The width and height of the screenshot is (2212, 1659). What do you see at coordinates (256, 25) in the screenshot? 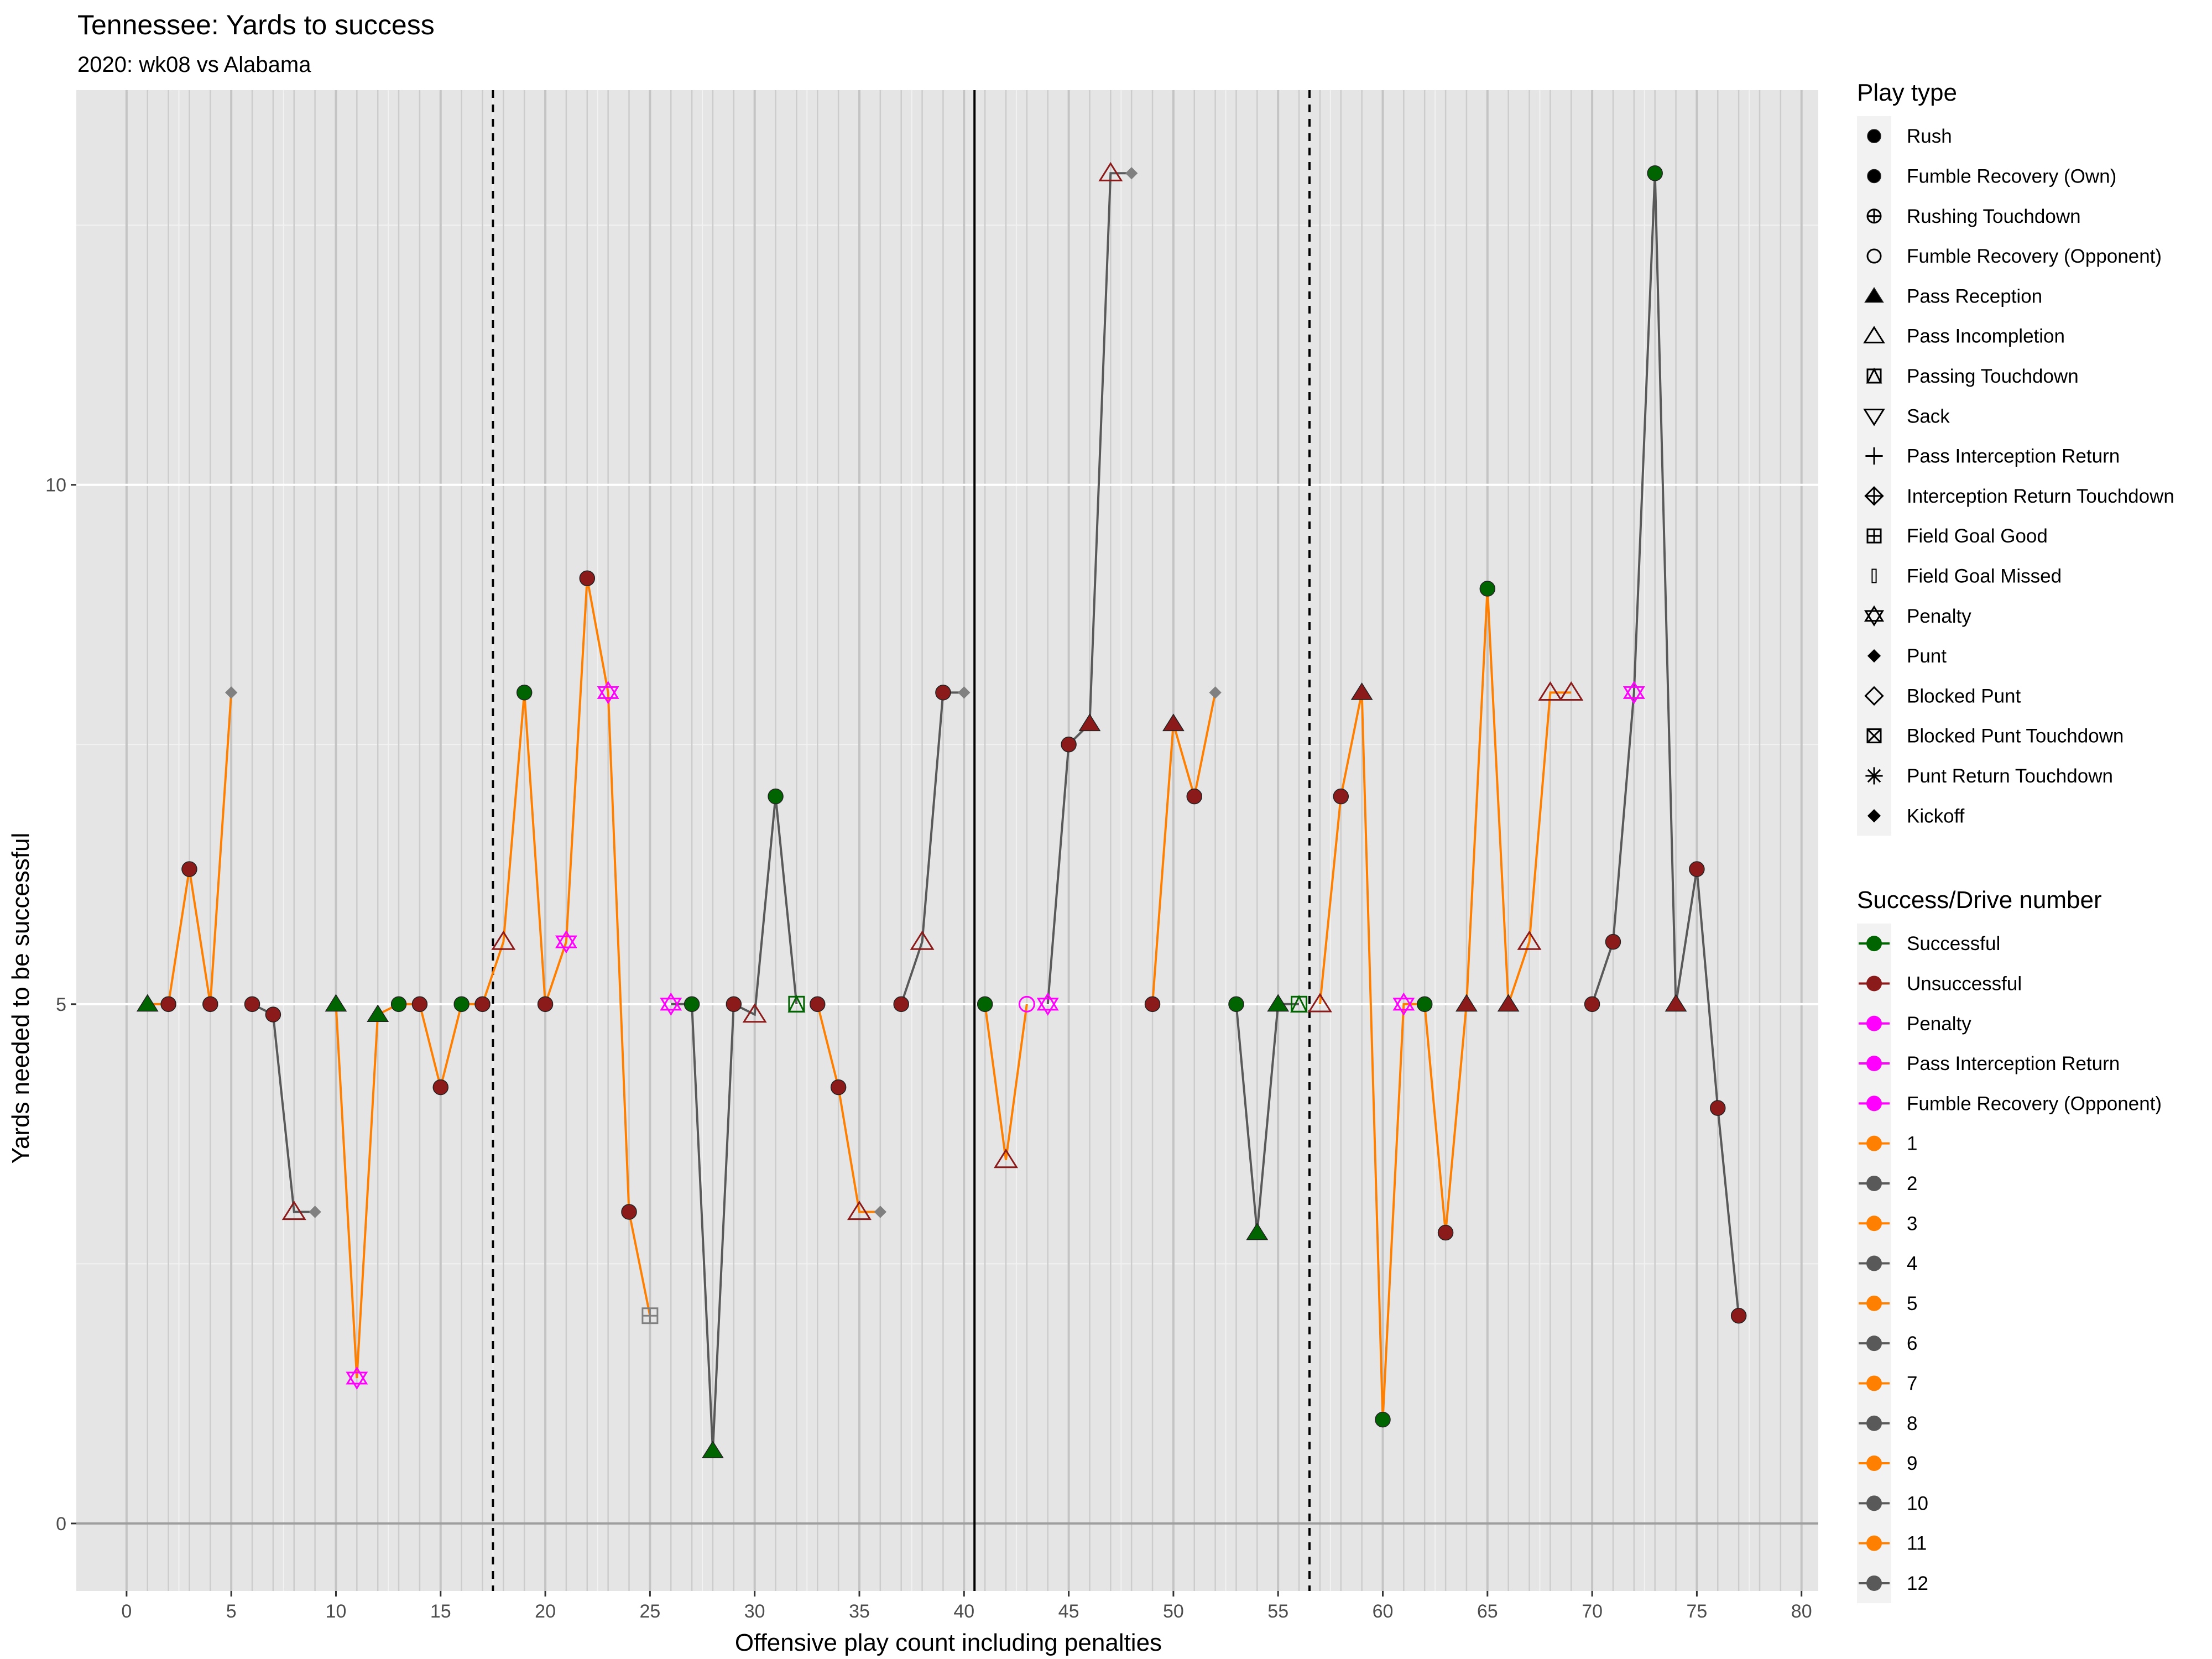
I see `chart-title: Tennessee: Yards to success` at bounding box center [256, 25].